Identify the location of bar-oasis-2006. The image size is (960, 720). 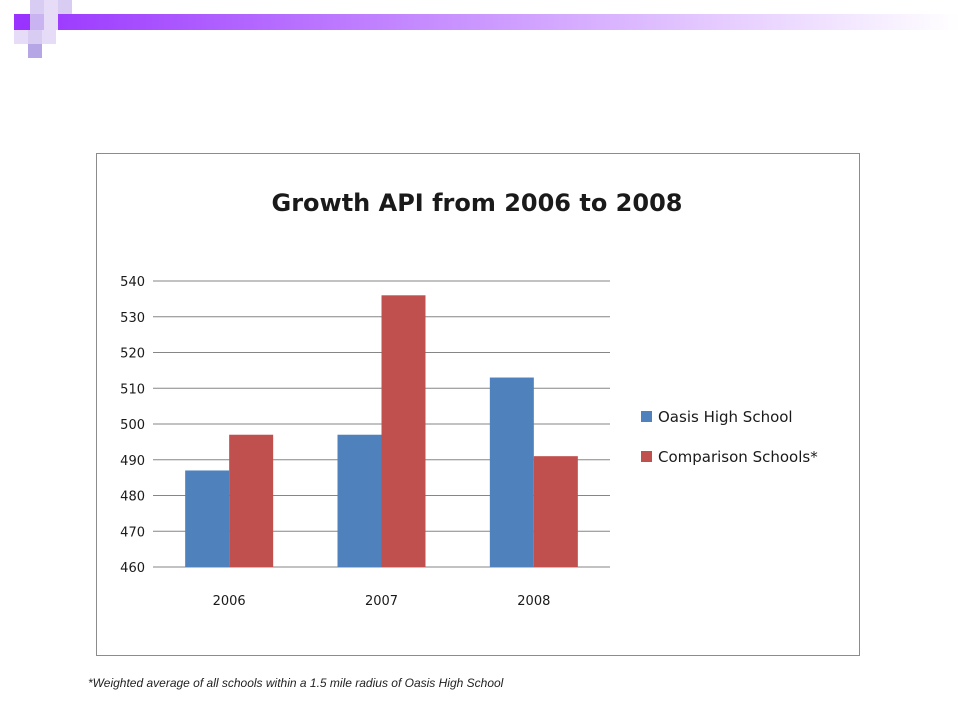
(207, 518).